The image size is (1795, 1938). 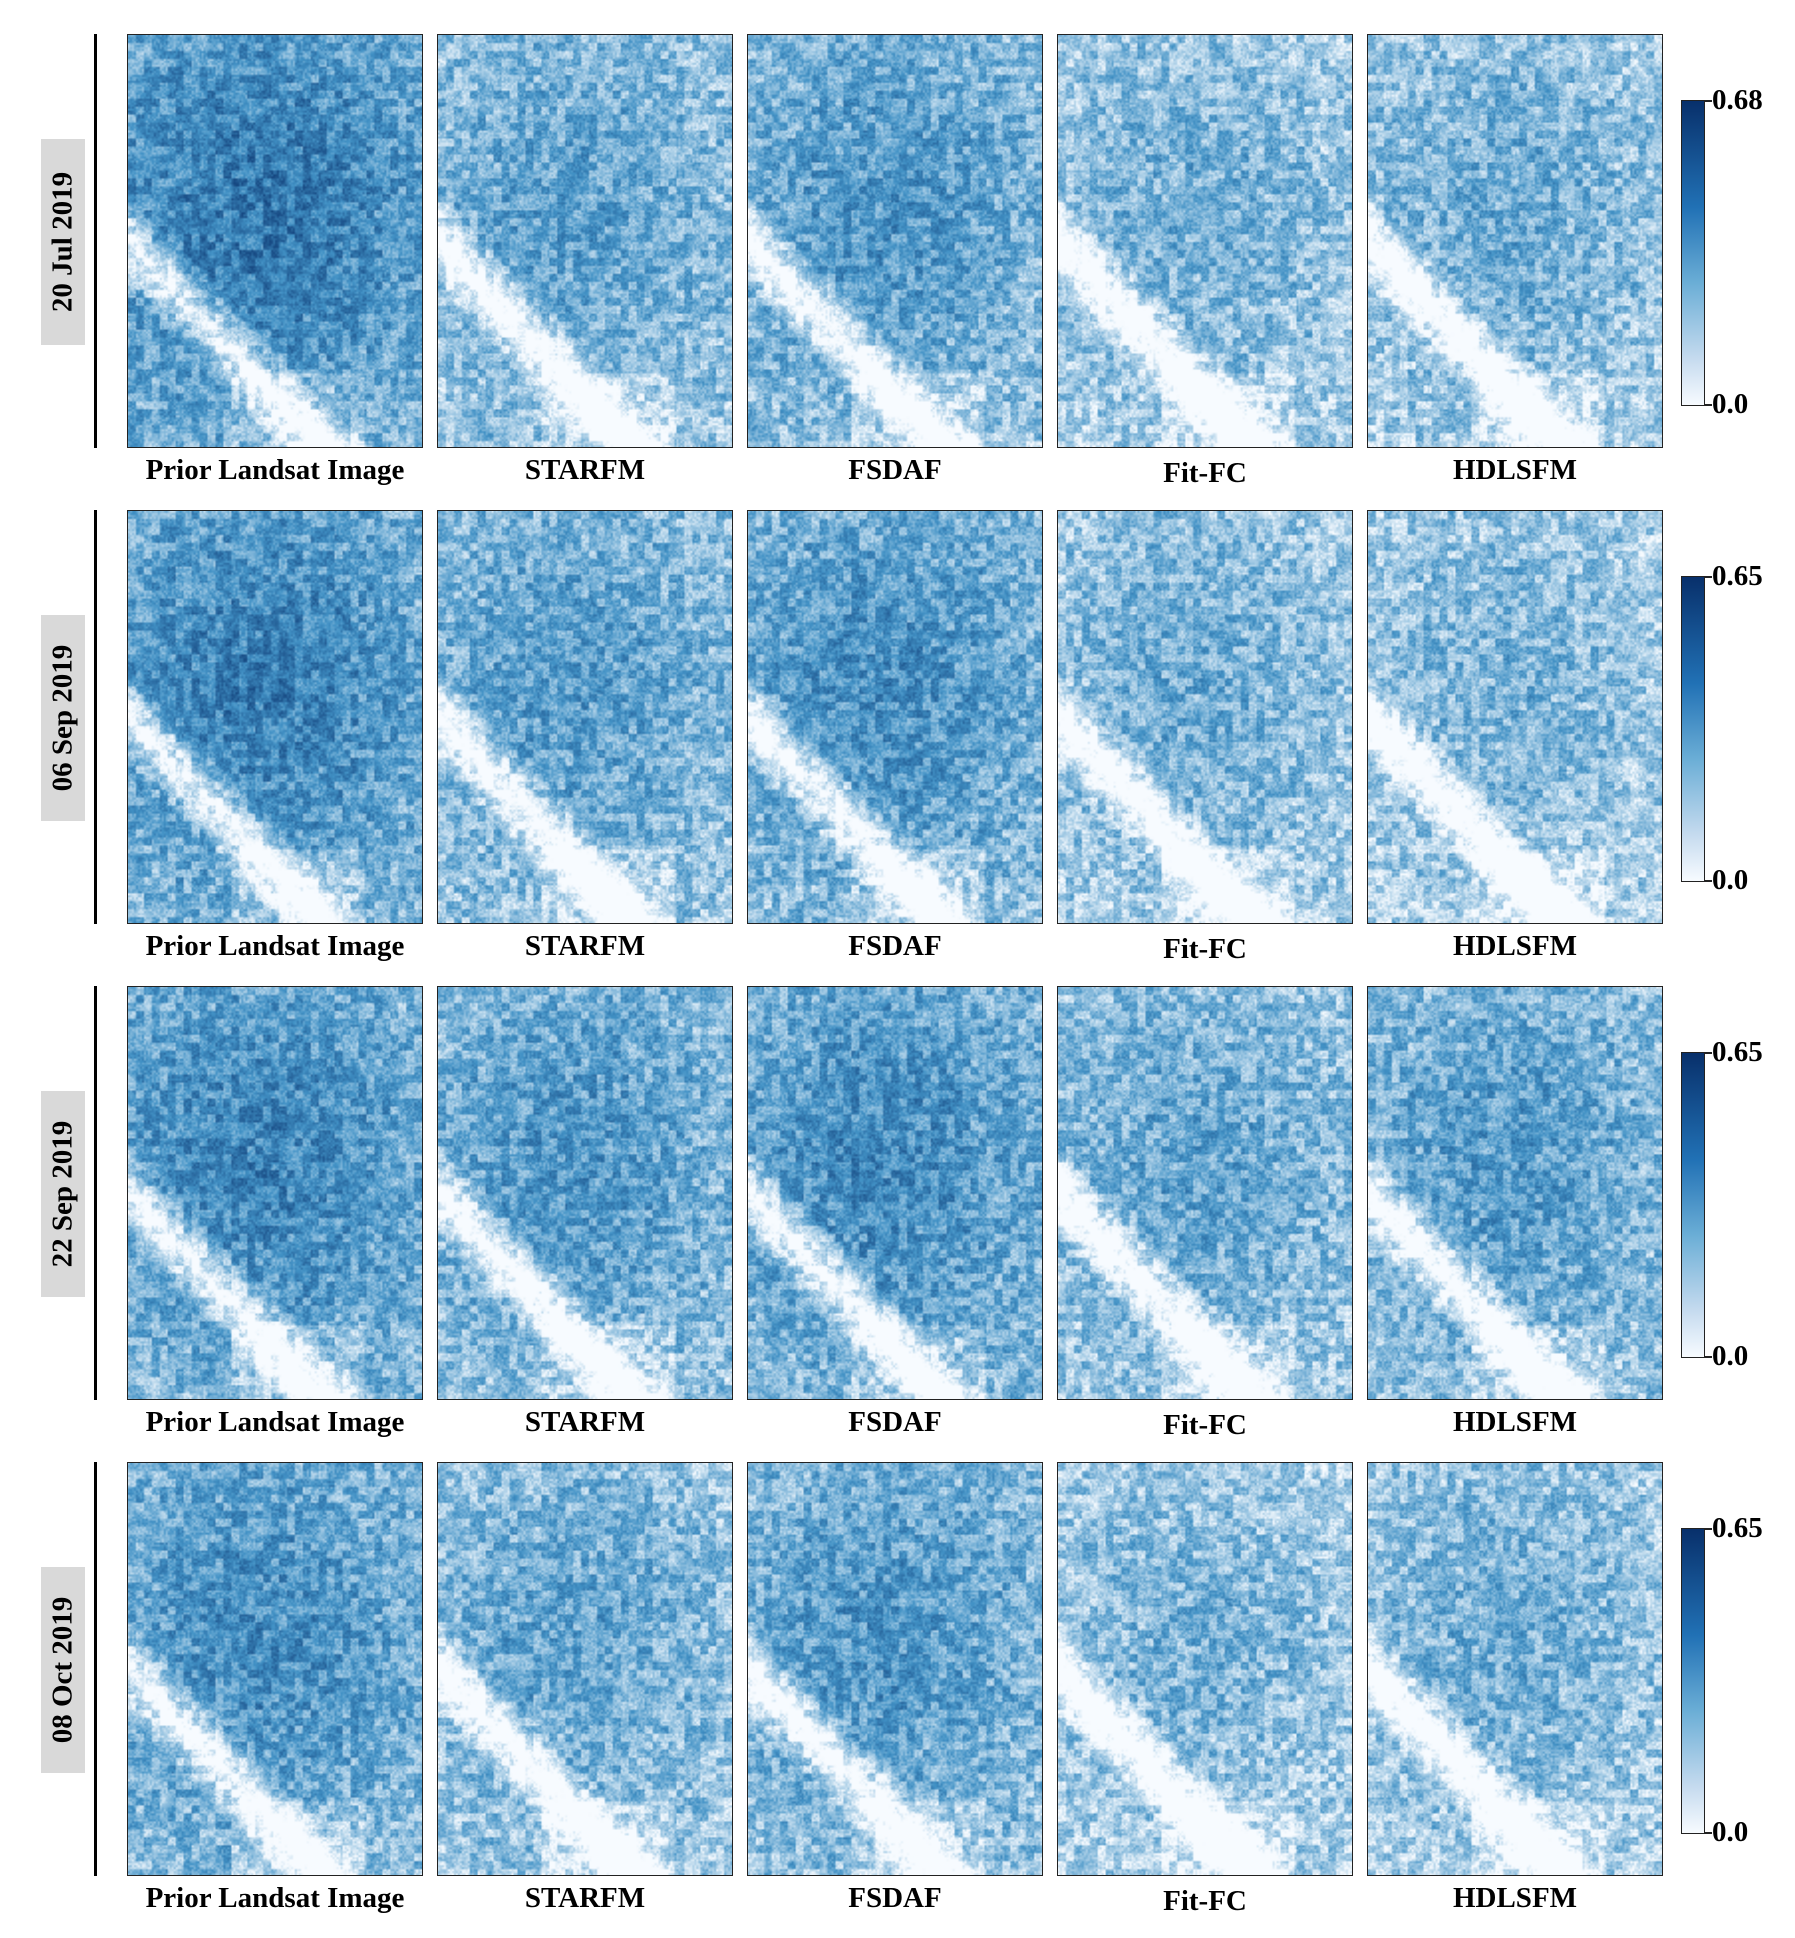 I want to click on date-label: 08 Oct 2019, so click(x=62, y=1670).